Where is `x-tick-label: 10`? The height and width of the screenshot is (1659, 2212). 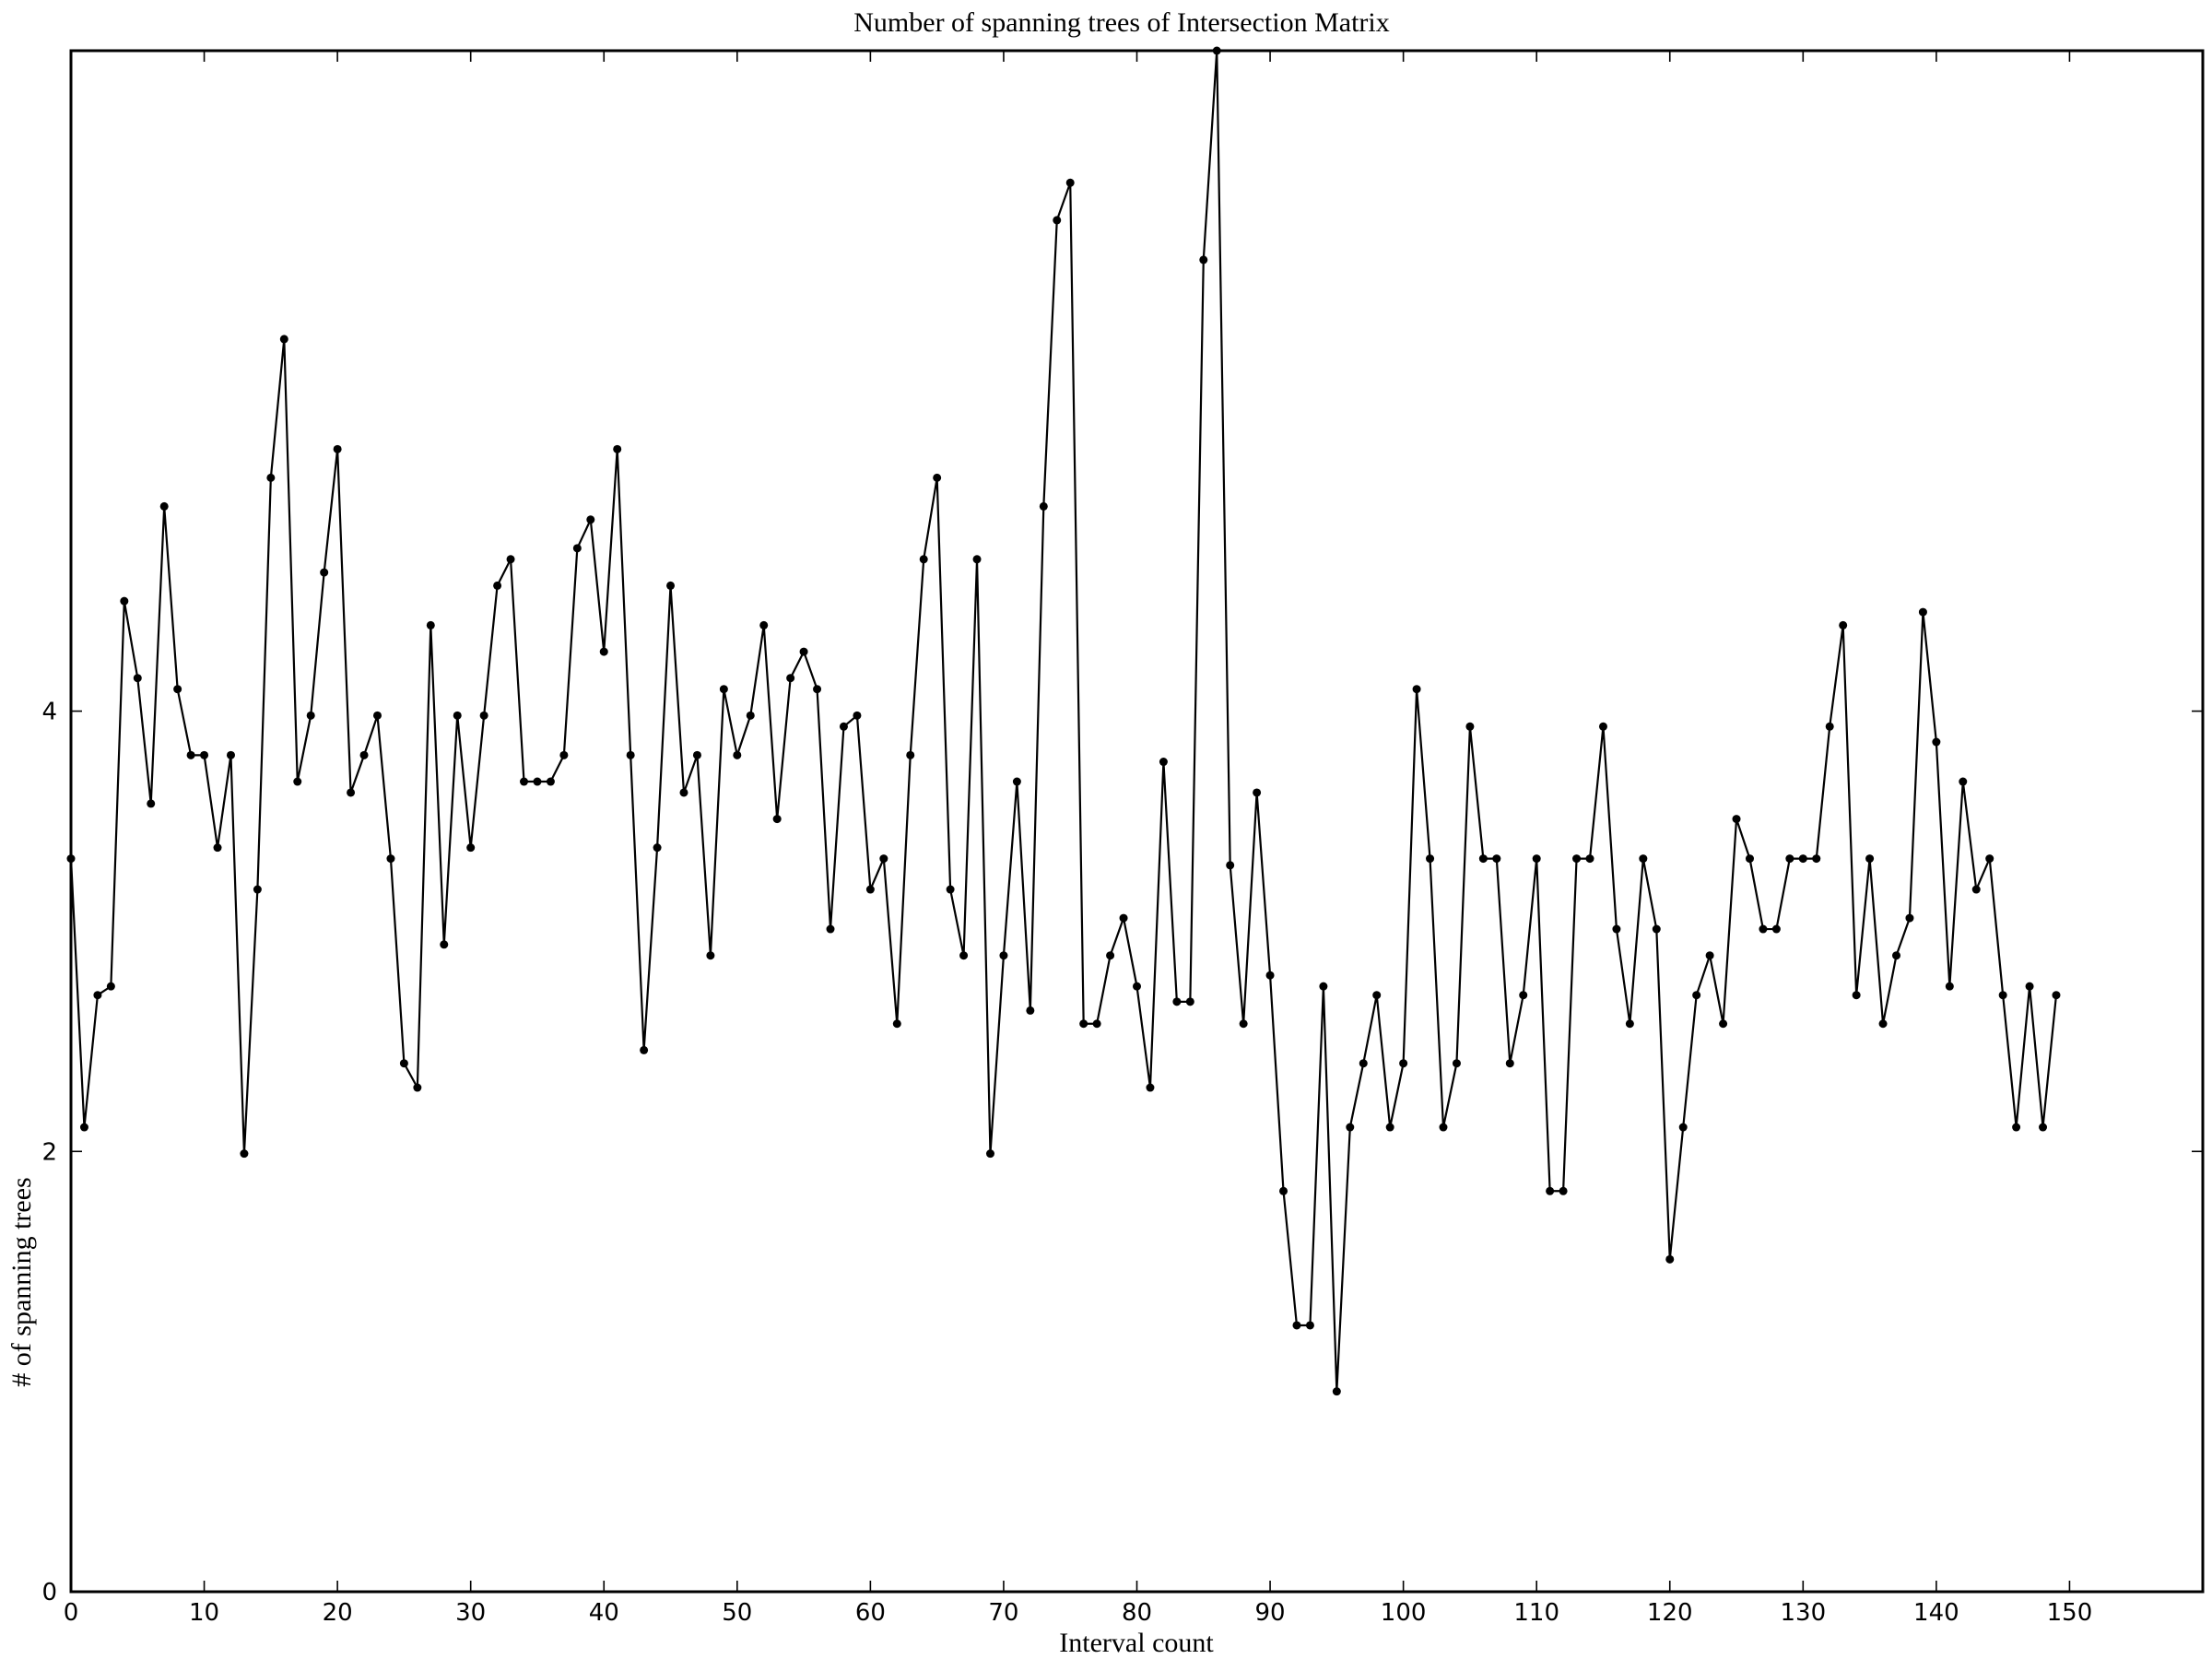 x-tick-label: 10 is located at coordinates (204, 1613).